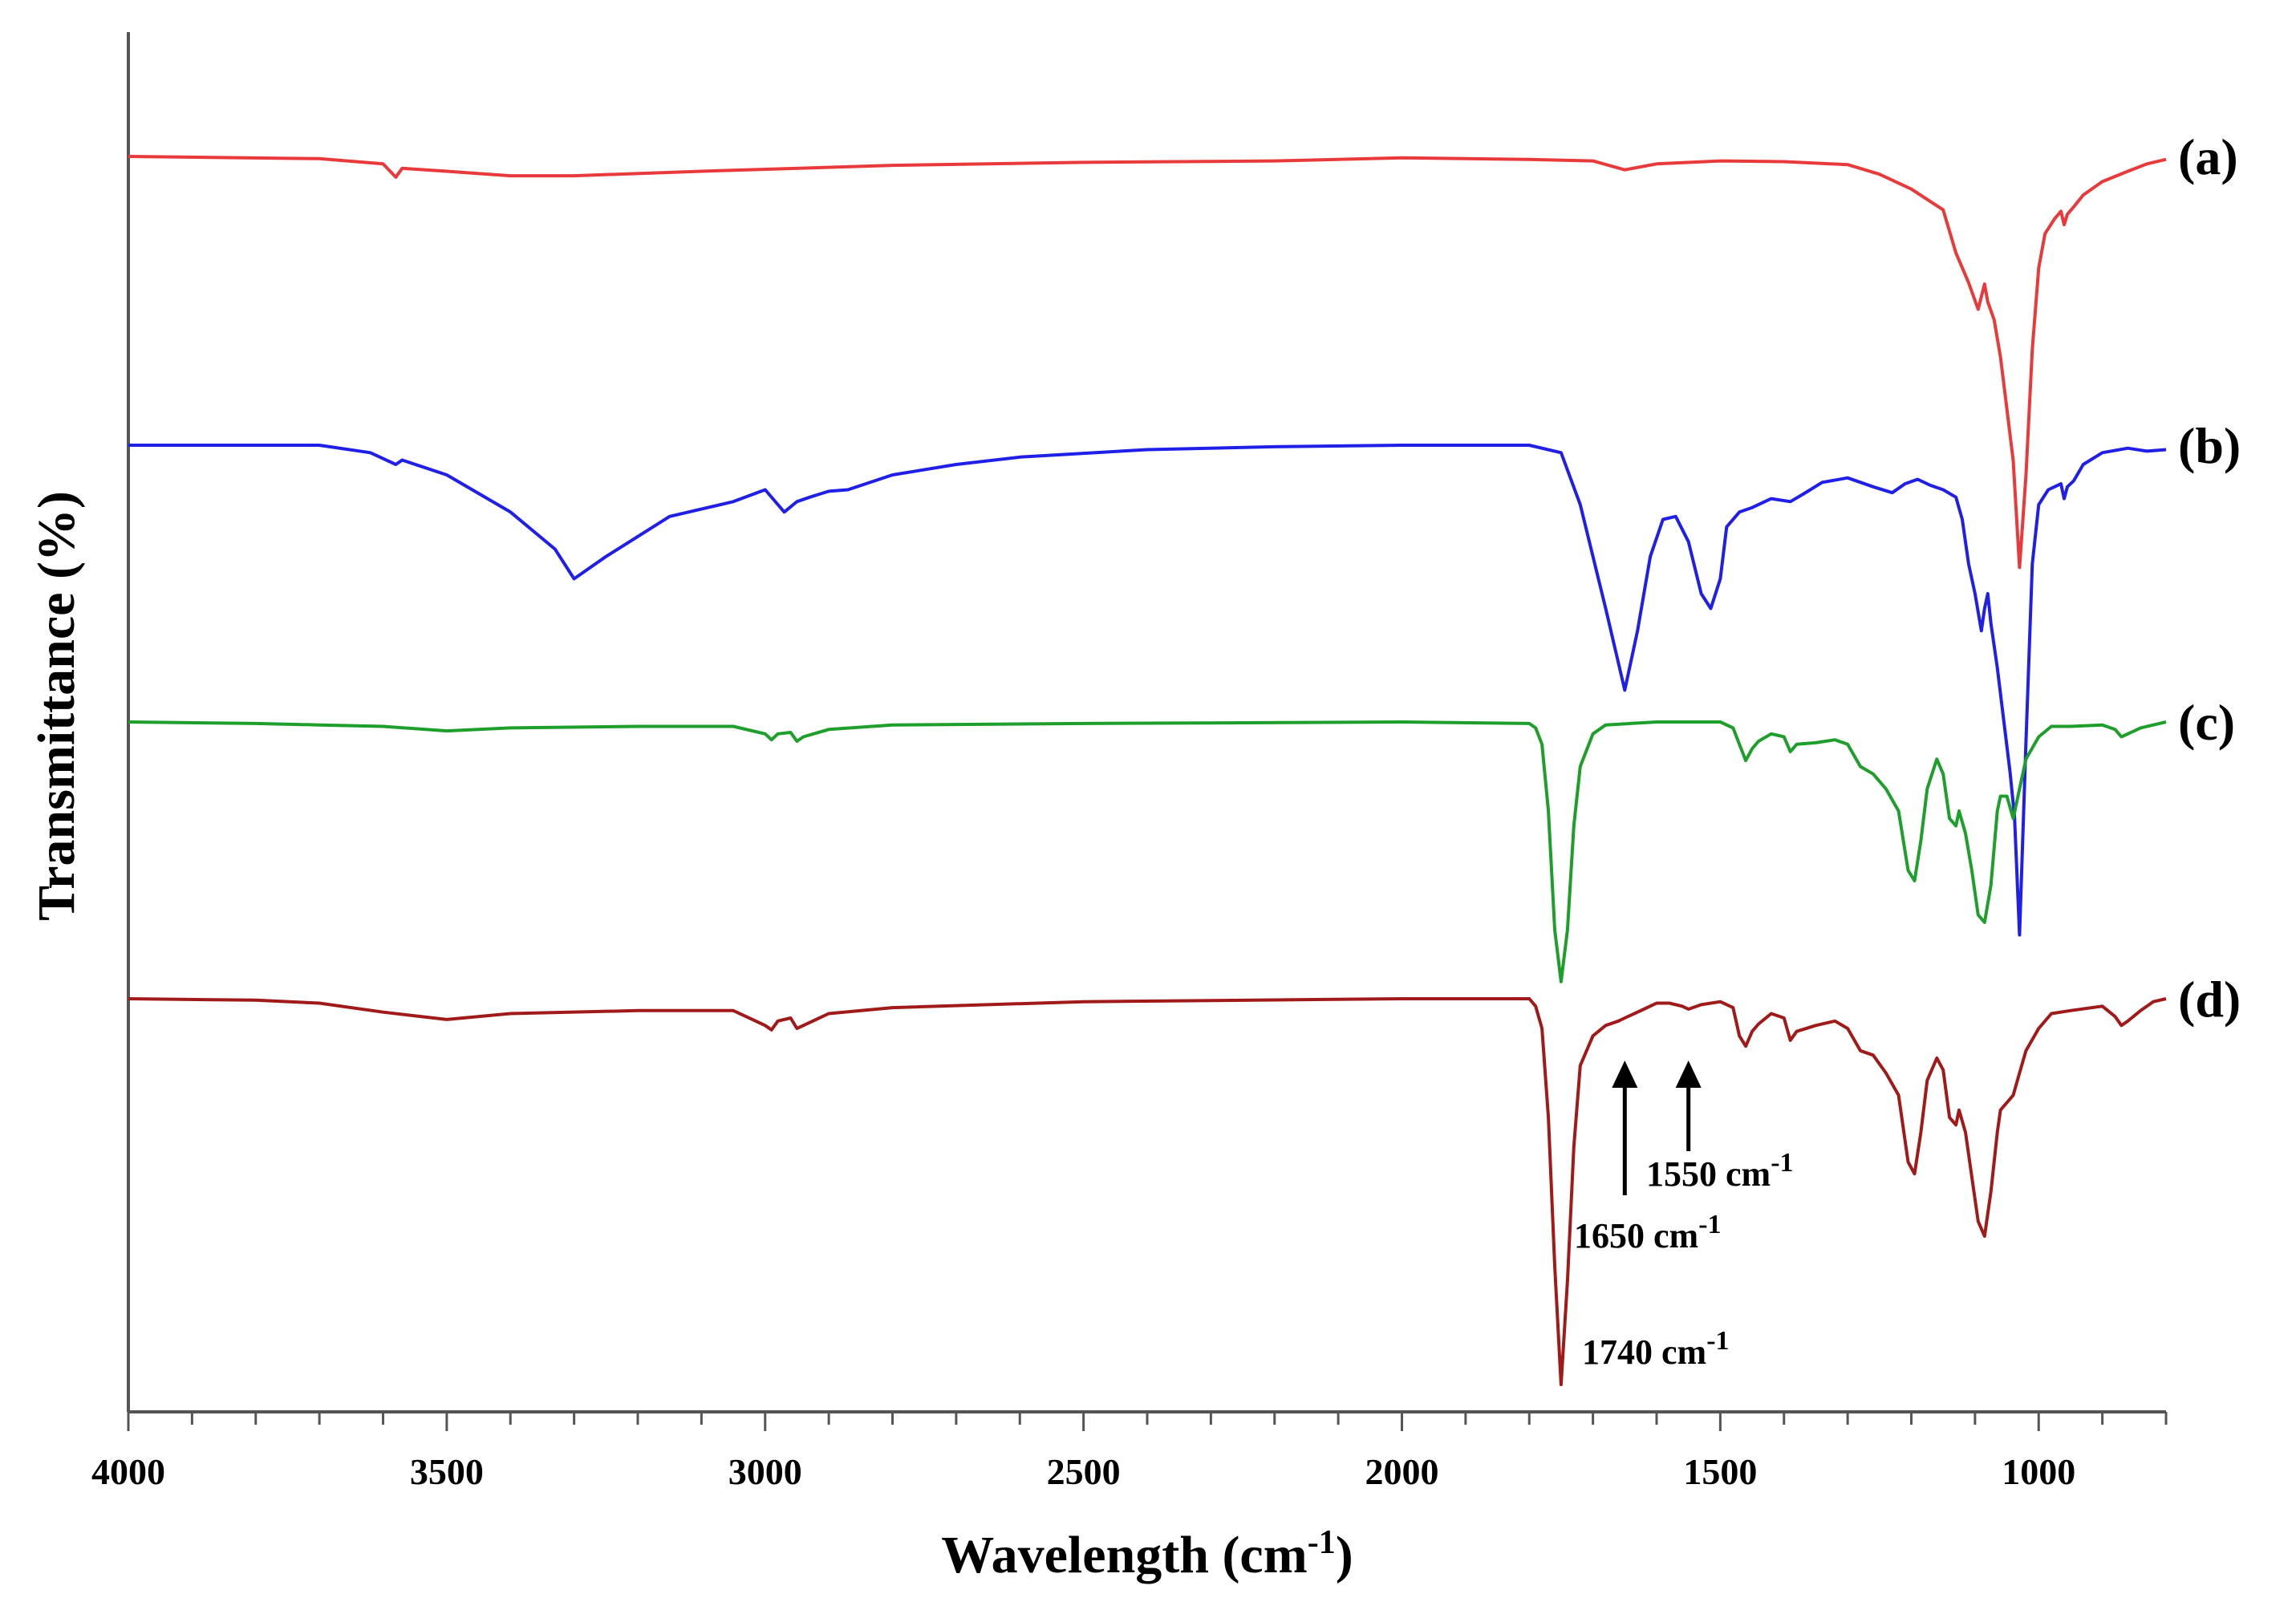 The width and height of the screenshot is (2296, 1606). Describe the element at coordinates (447, 1472) in the screenshot. I see `x-tick-label: 3500` at that location.